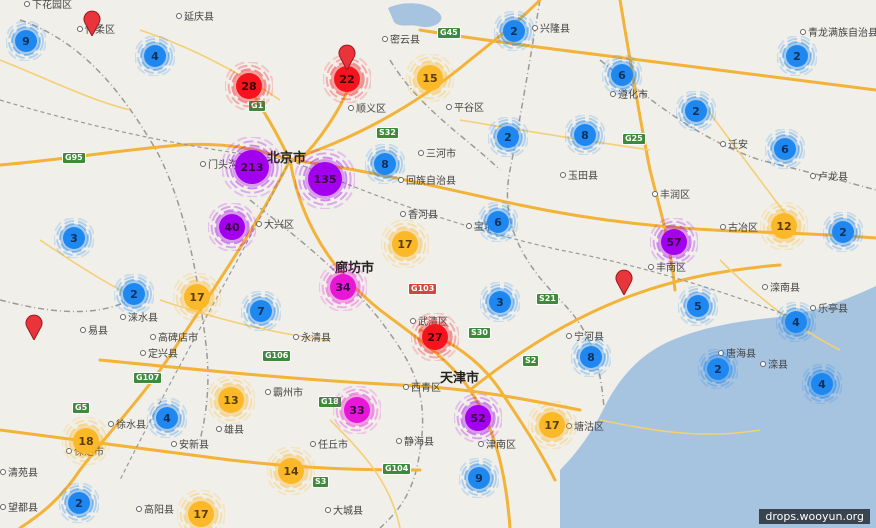  What do you see at coordinates (737, 355) in the screenshot?
I see `place-label: 唐海县` at bounding box center [737, 355].